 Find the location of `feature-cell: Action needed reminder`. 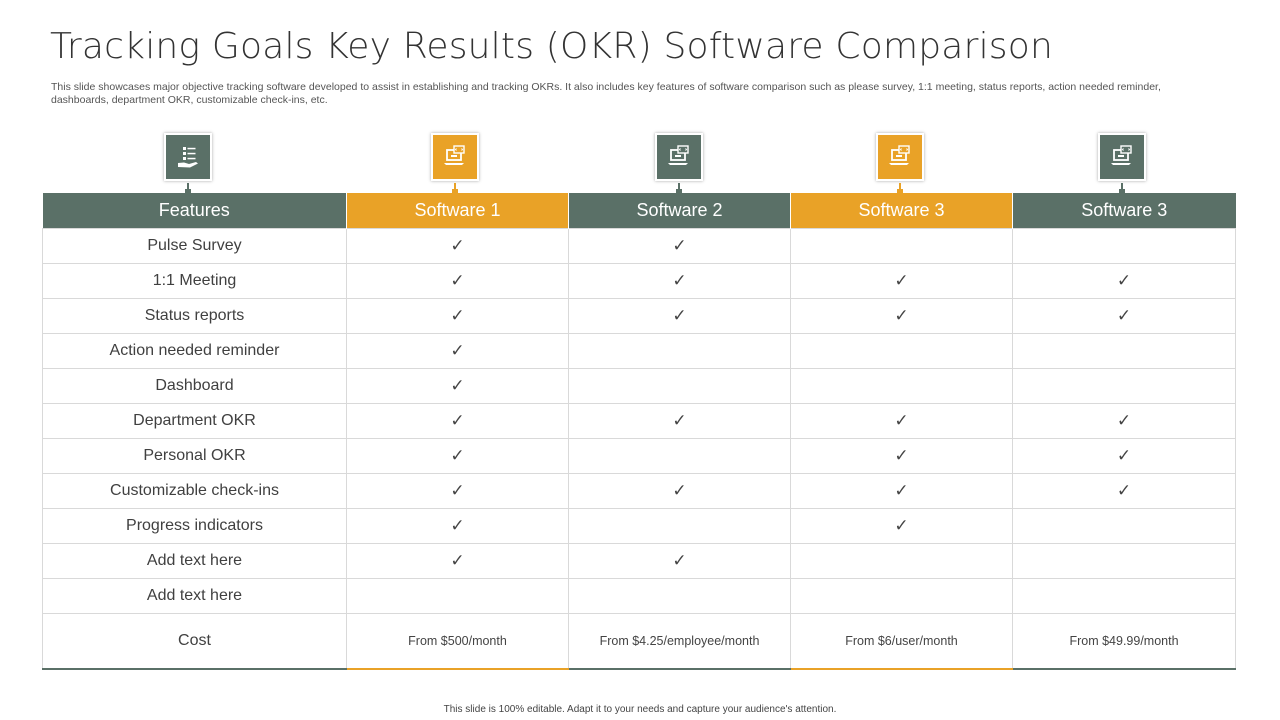

feature-cell: Action needed reminder is located at coordinates (194, 351).